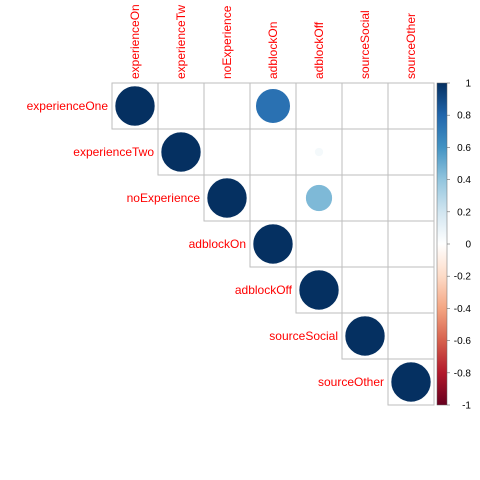  Describe the element at coordinates (463, 309) in the screenshot. I see `colorbar-tick-label: -0.4` at that location.